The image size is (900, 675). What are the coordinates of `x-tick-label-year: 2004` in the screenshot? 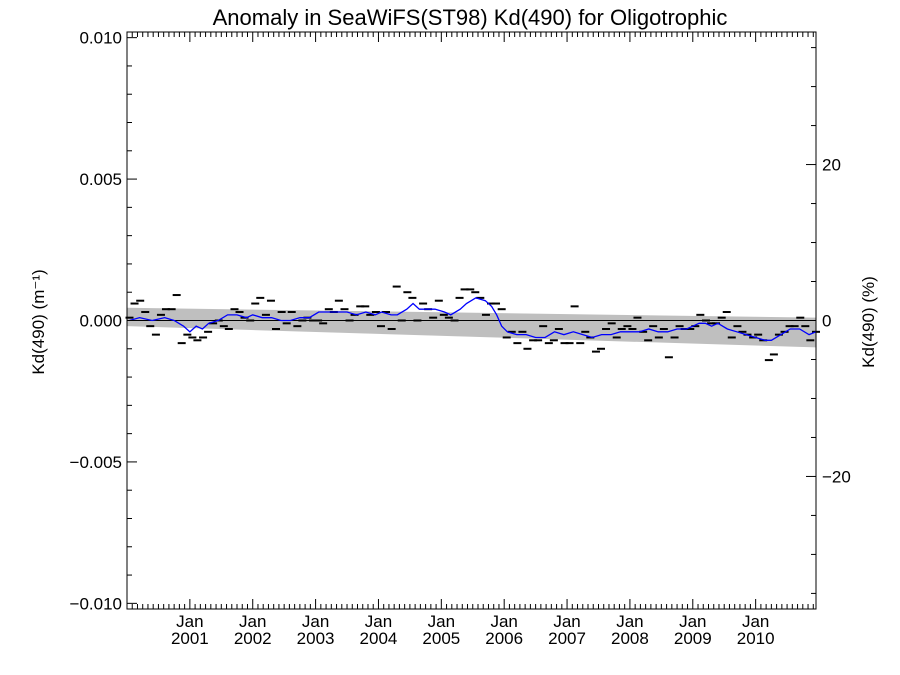 It's located at (379, 638).